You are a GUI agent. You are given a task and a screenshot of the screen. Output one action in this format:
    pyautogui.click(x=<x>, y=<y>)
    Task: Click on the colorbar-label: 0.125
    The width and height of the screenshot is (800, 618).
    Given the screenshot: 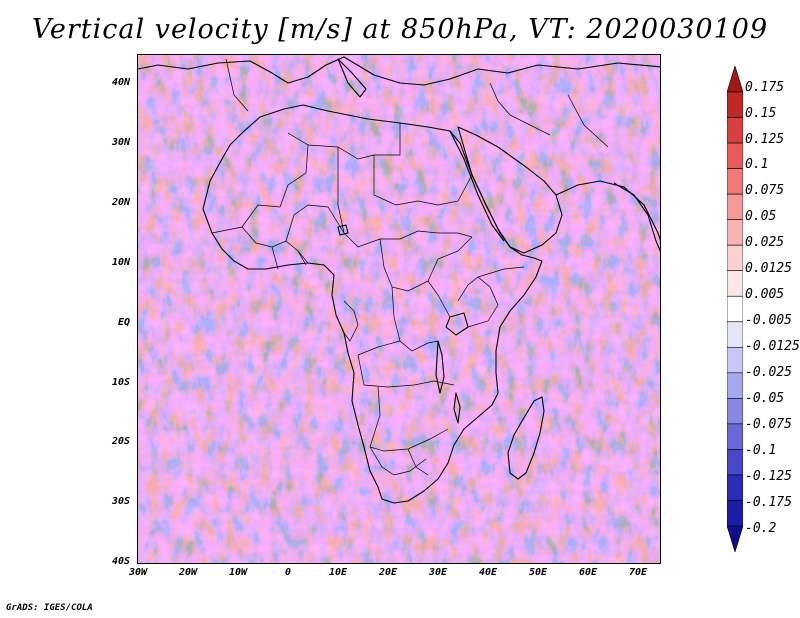 What is the action you would take?
    pyautogui.click(x=765, y=139)
    